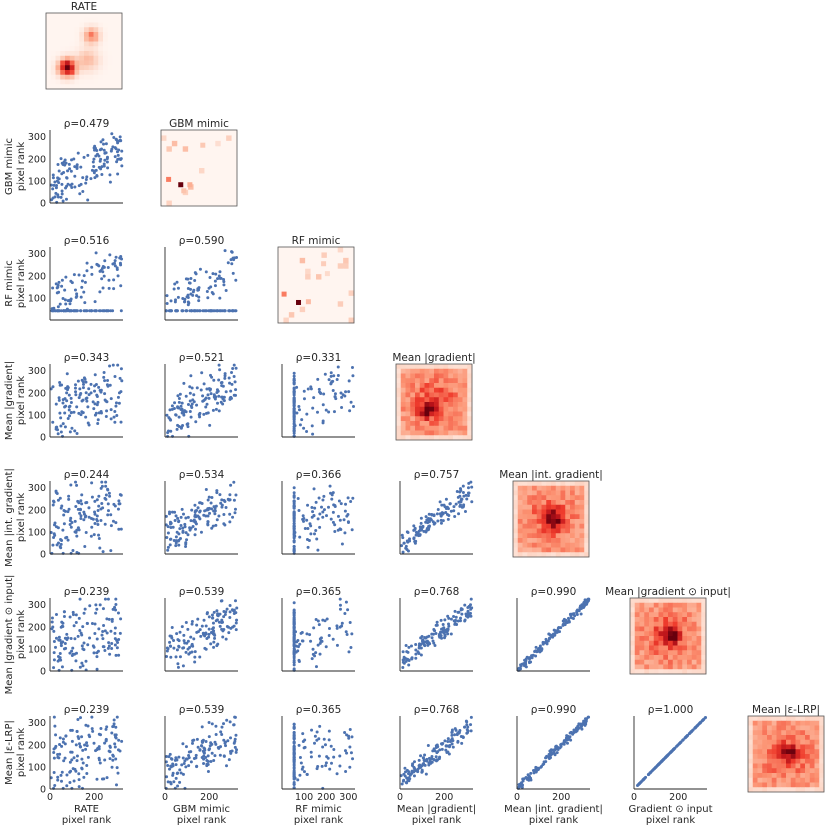 This screenshot has height=831, width=831. What do you see at coordinates (318, 820) in the screenshot?
I see `x-axis-label-sub: pixel rank` at bounding box center [318, 820].